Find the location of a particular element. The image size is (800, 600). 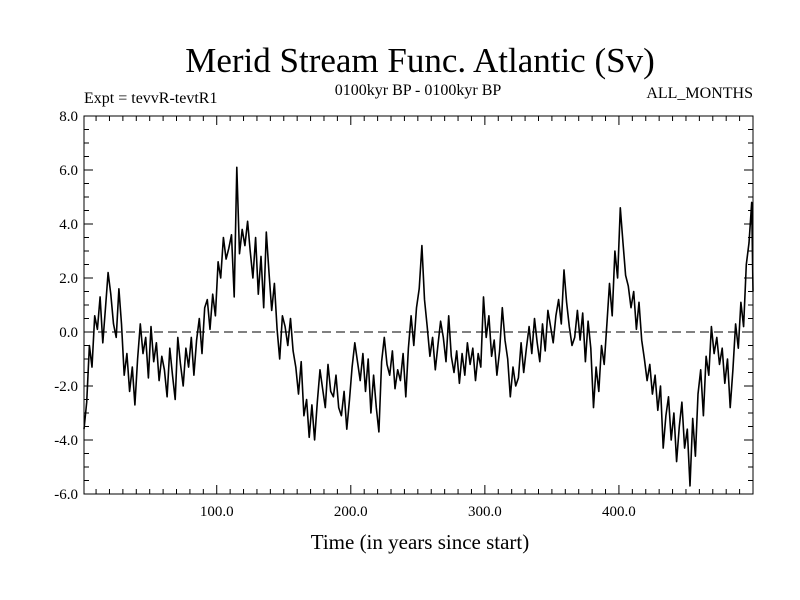

chart-title: Merid Stream Func. Atlantic (Sv) is located at coordinates (420, 60).